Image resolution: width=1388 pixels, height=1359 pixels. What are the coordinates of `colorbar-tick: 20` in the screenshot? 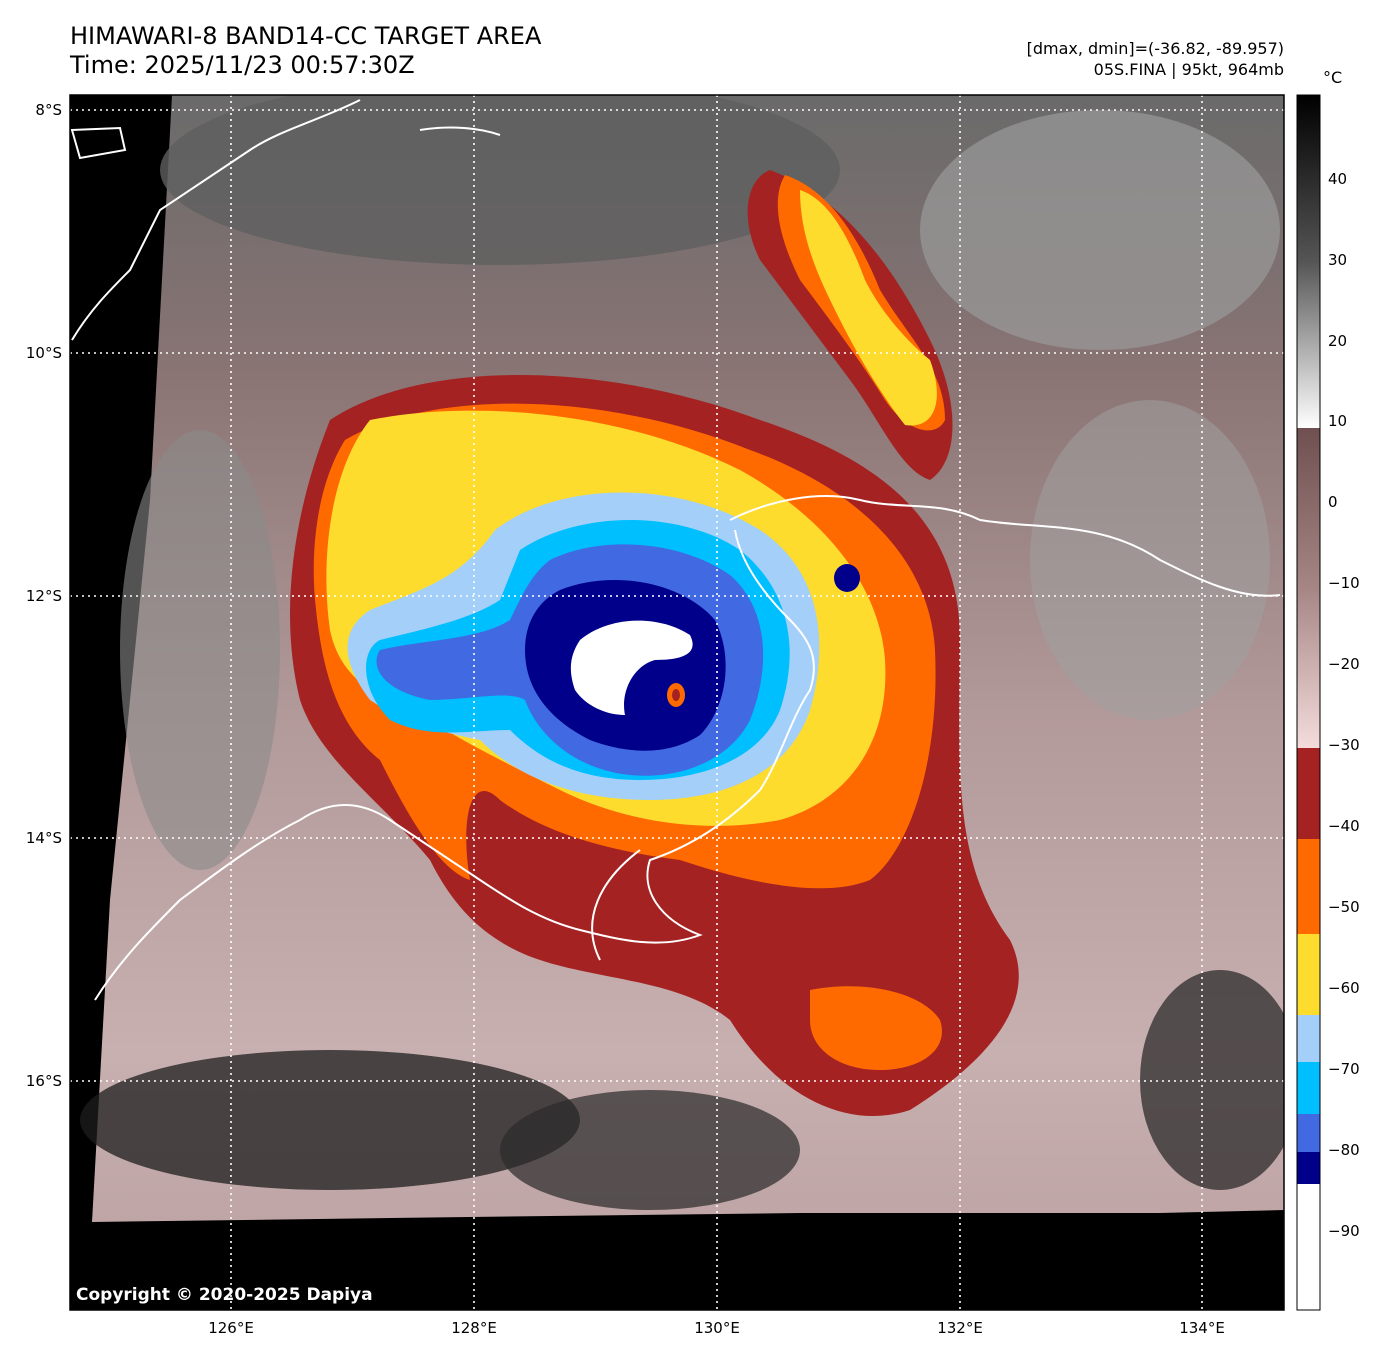 It's located at (1337, 341).